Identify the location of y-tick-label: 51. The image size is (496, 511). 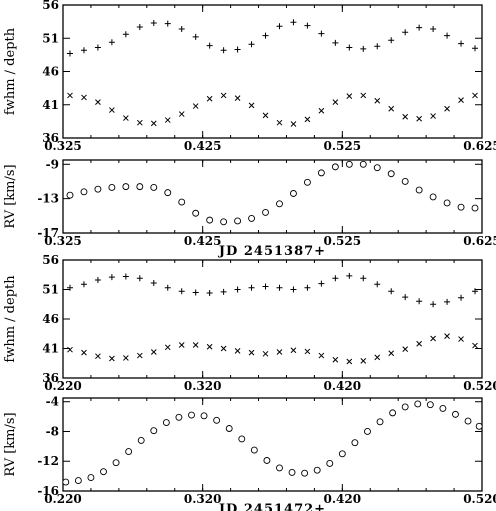
(50, 38).